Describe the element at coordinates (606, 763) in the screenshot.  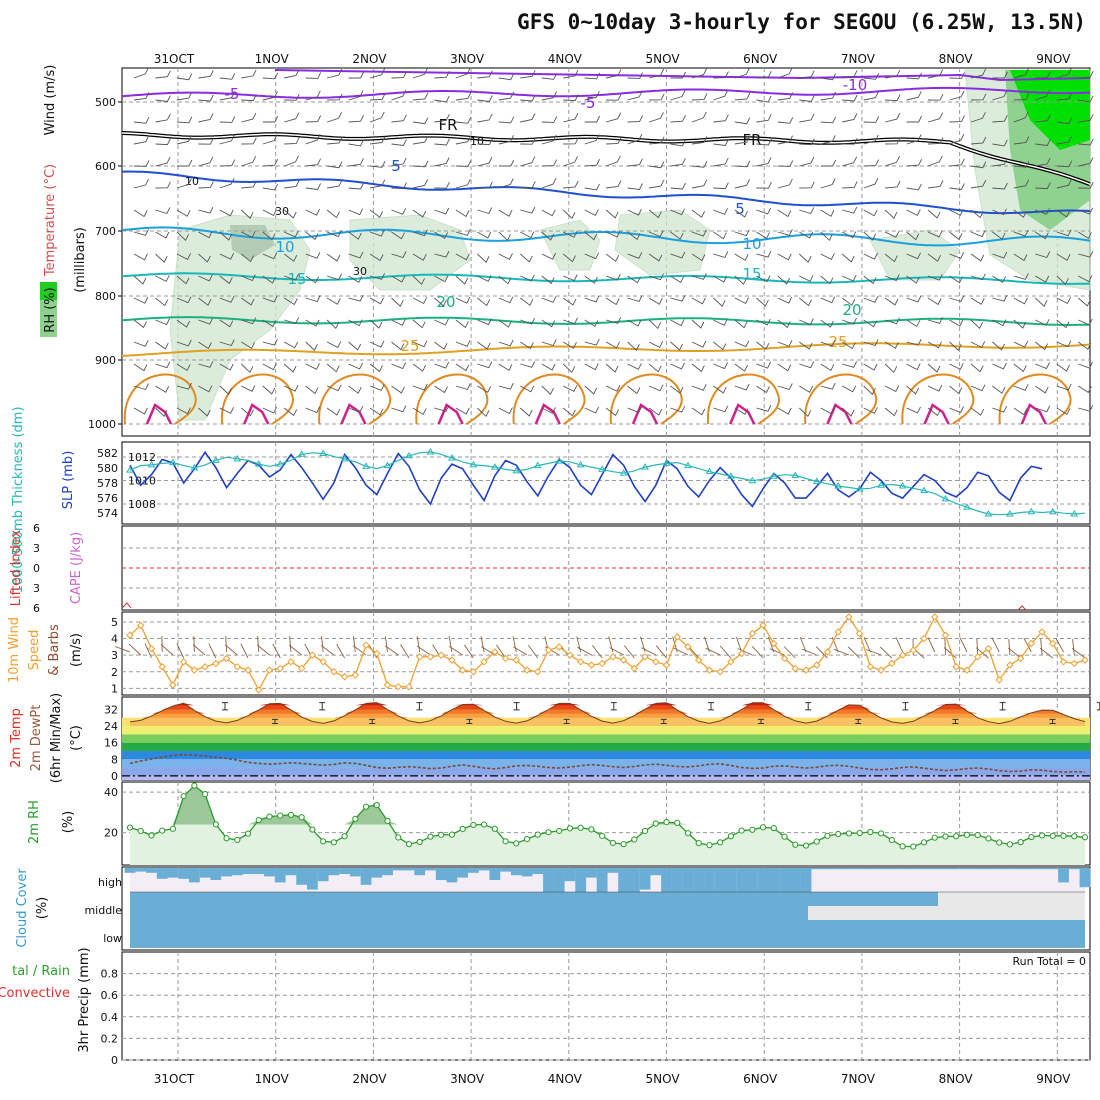
I see `temp-color-band` at that location.